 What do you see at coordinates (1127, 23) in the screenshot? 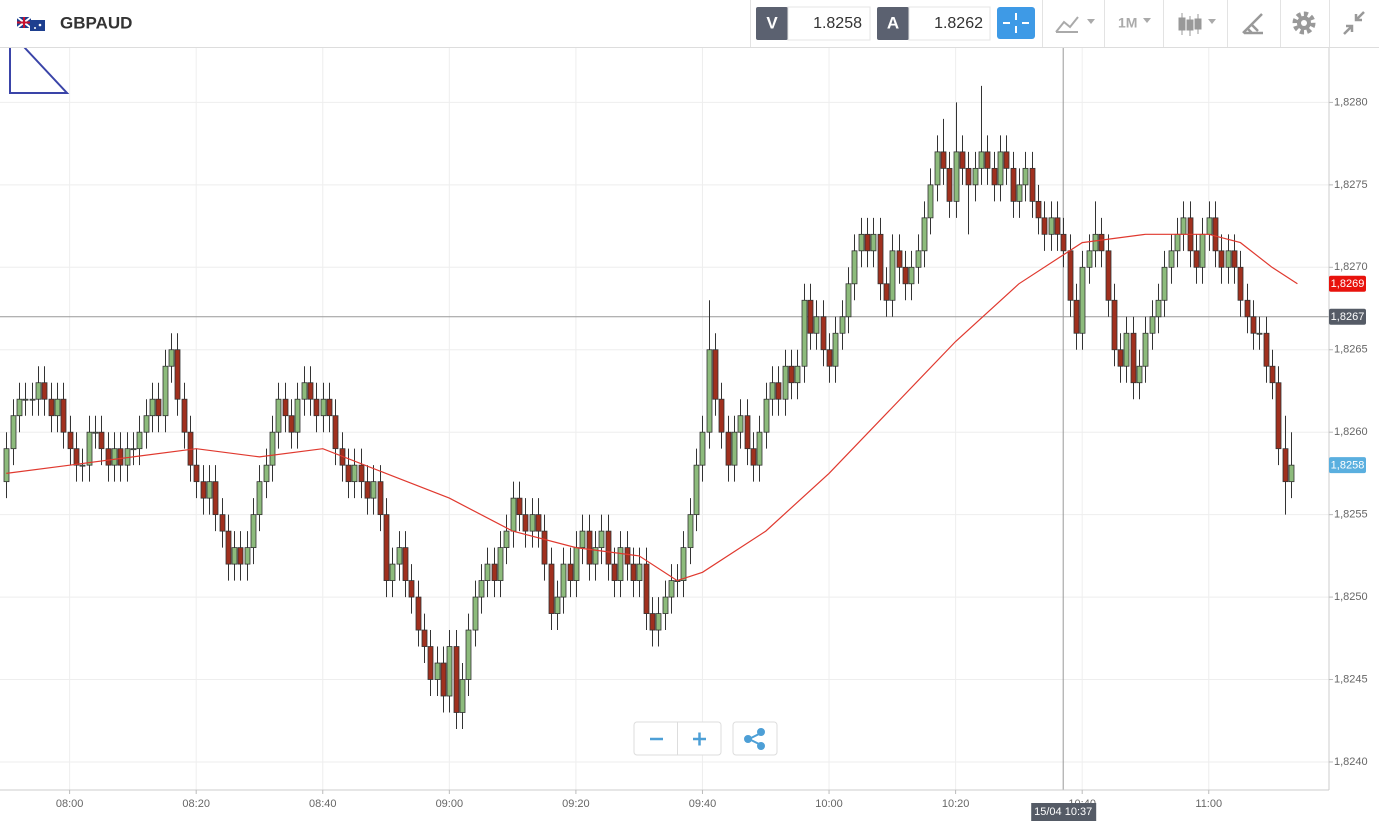
I see `interval: 1M` at bounding box center [1127, 23].